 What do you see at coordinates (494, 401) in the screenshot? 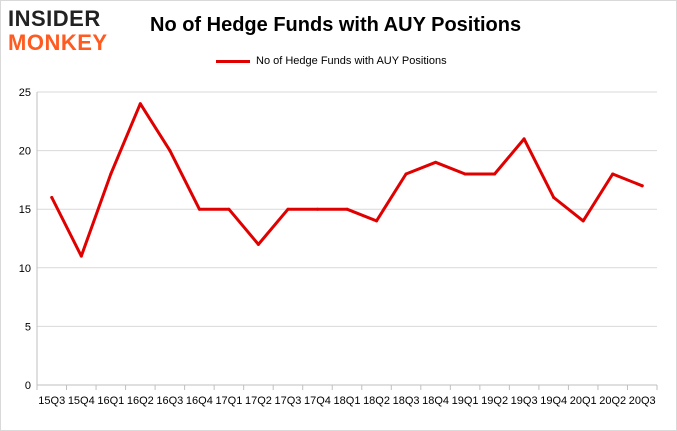
I see `x-tick-label: 19Q2` at bounding box center [494, 401].